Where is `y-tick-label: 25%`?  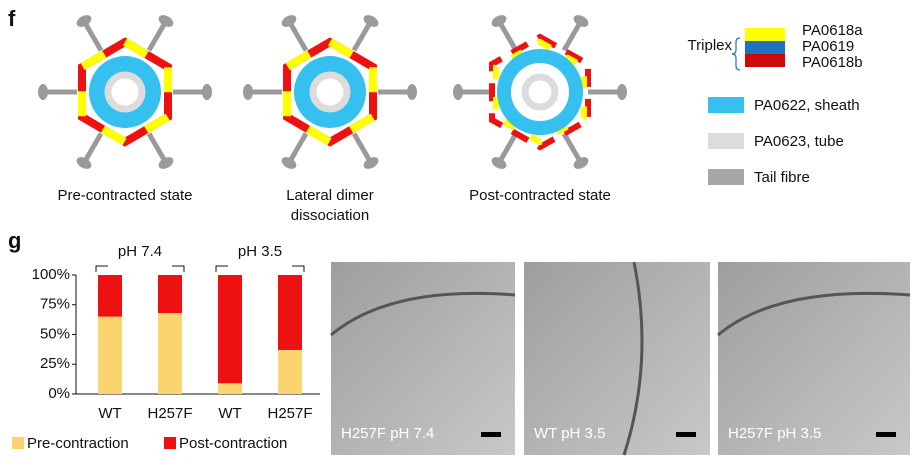 y-tick-label: 25% is located at coordinates (55, 363).